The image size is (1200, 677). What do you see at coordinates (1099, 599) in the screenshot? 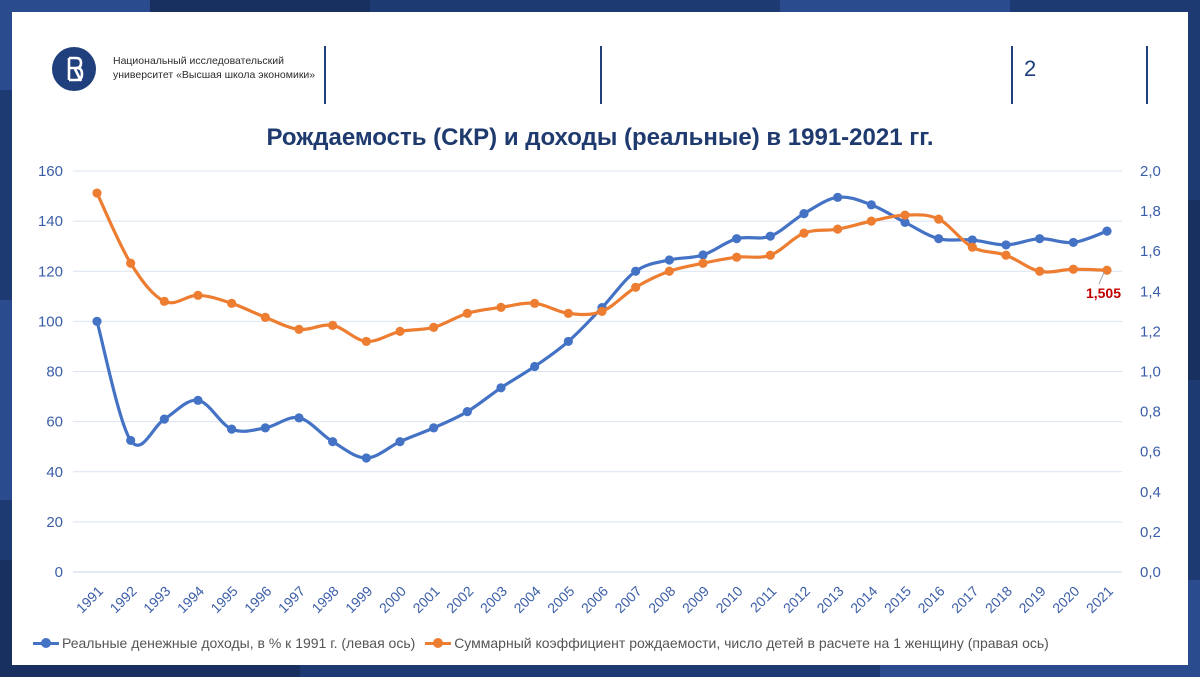
I see `x-tick-label: 2021` at bounding box center [1099, 599].